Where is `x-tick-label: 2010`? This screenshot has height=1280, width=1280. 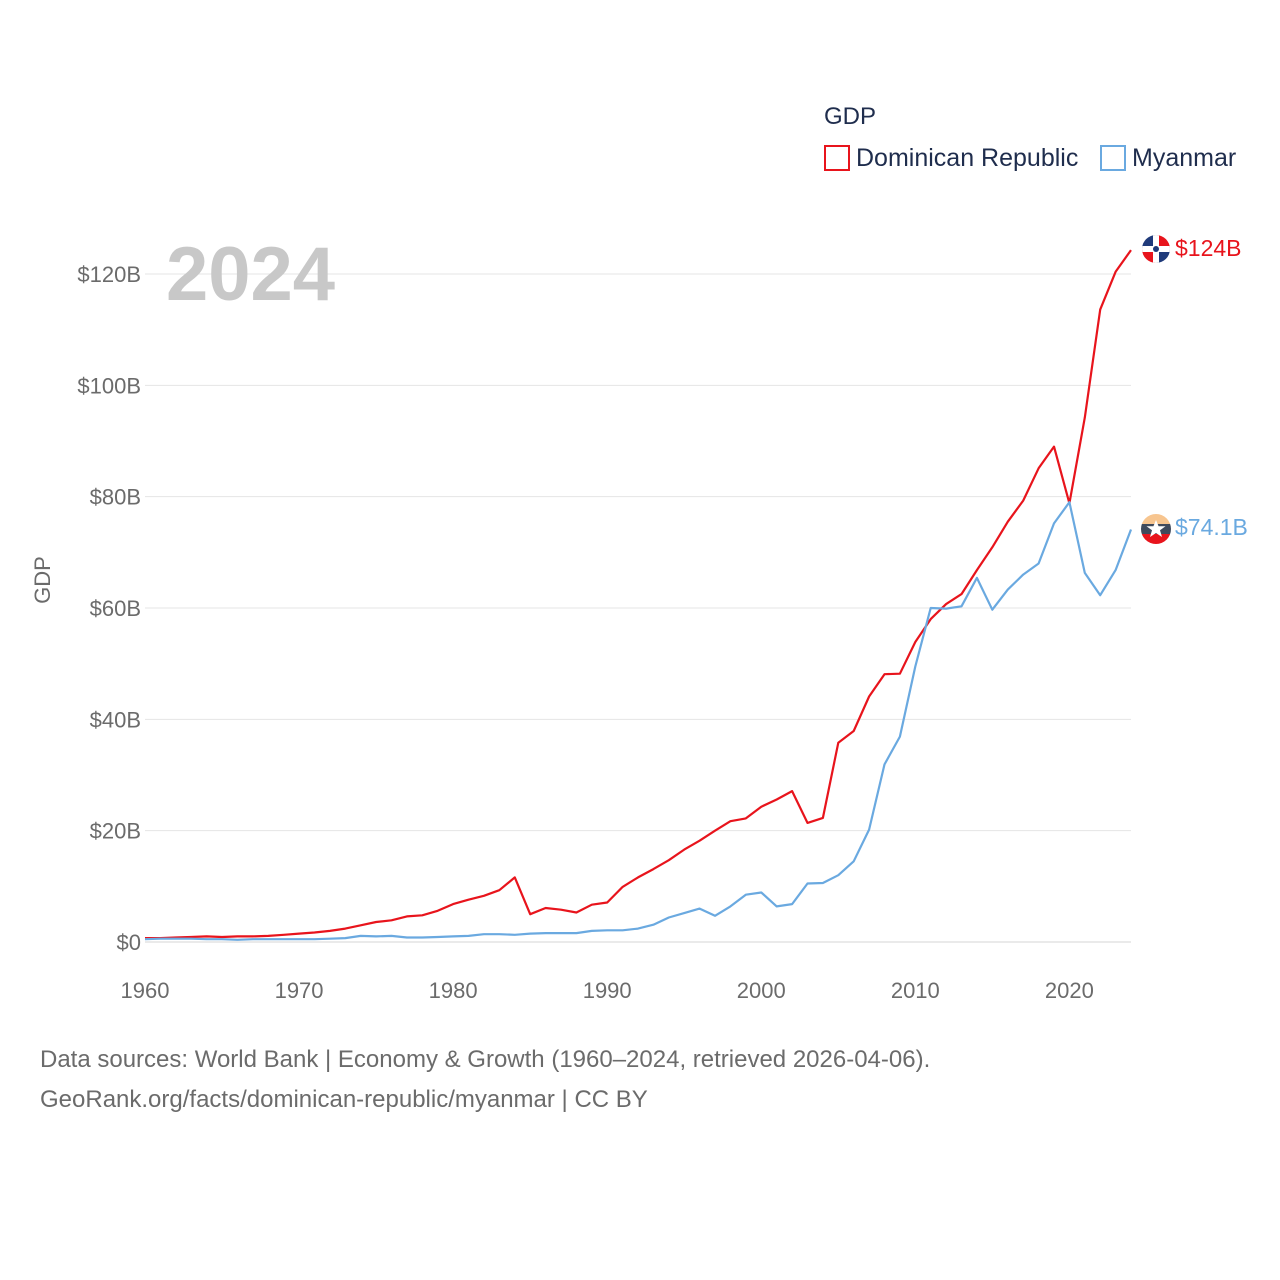
x-tick-label: 2010 is located at coordinates (915, 990).